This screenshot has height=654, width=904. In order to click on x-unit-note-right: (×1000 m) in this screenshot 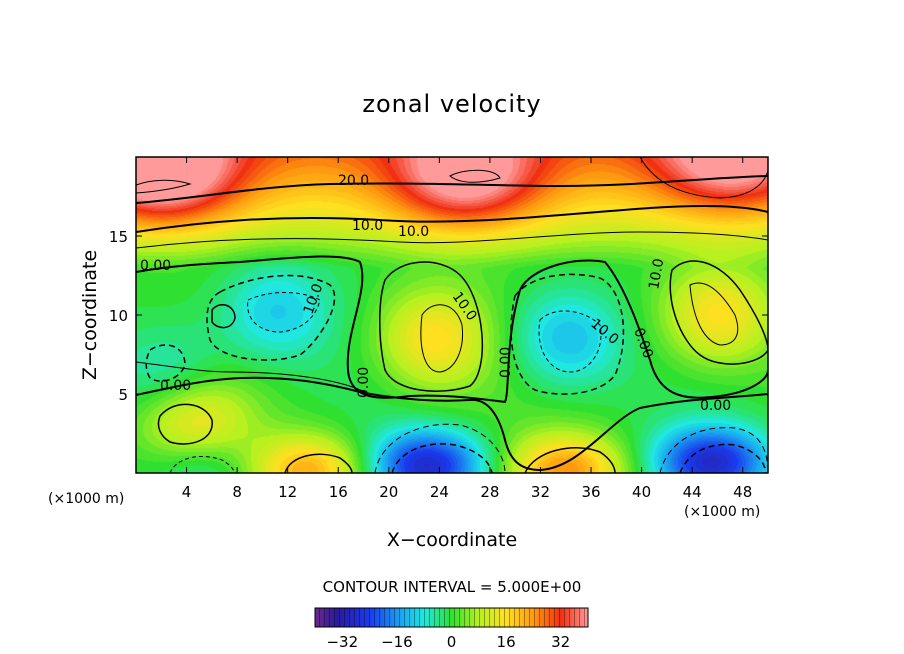, I will do `click(722, 512)`.